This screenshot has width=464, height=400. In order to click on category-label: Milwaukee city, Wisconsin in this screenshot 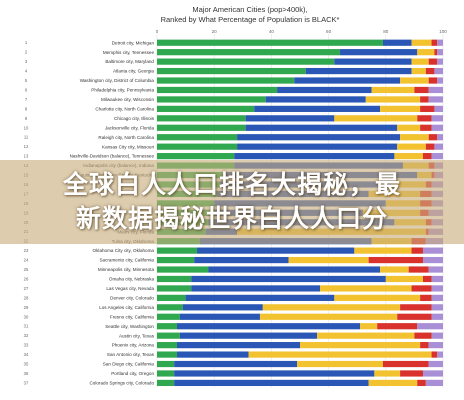, I will do `click(127, 99)`.